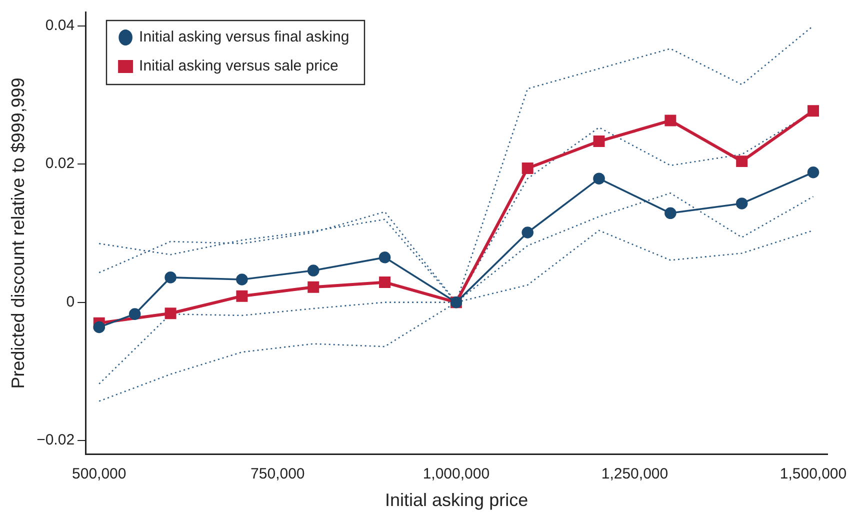 This screenshot has width=850, height=520. I want to click on x-axis-title: Initial asking price, so click(456, 500).